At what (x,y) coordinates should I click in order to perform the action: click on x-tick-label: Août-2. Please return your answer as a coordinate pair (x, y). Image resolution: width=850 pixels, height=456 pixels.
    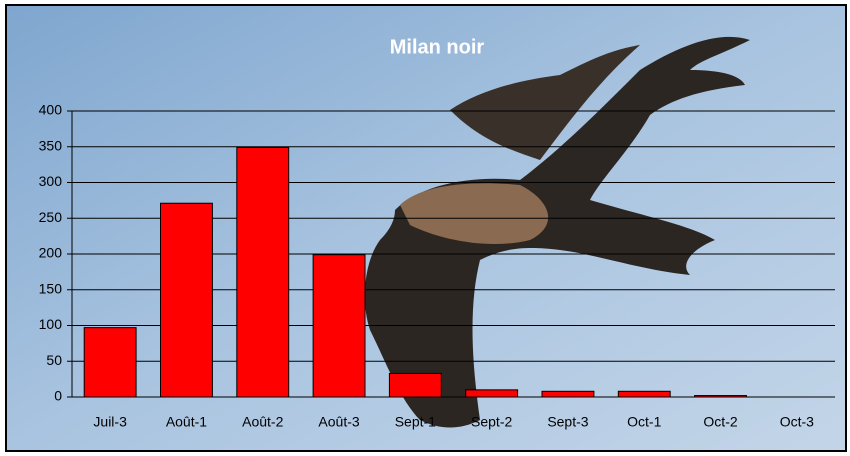
    Looking at the image, I should click on (262, 422).